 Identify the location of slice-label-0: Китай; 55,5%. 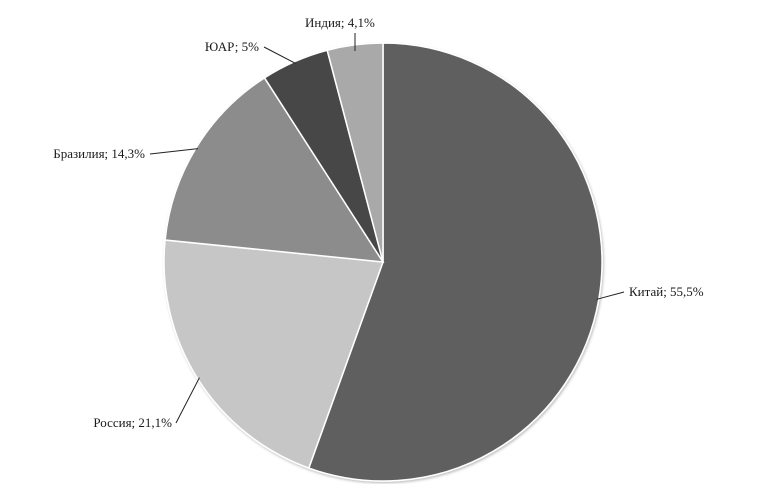
(666, 291).